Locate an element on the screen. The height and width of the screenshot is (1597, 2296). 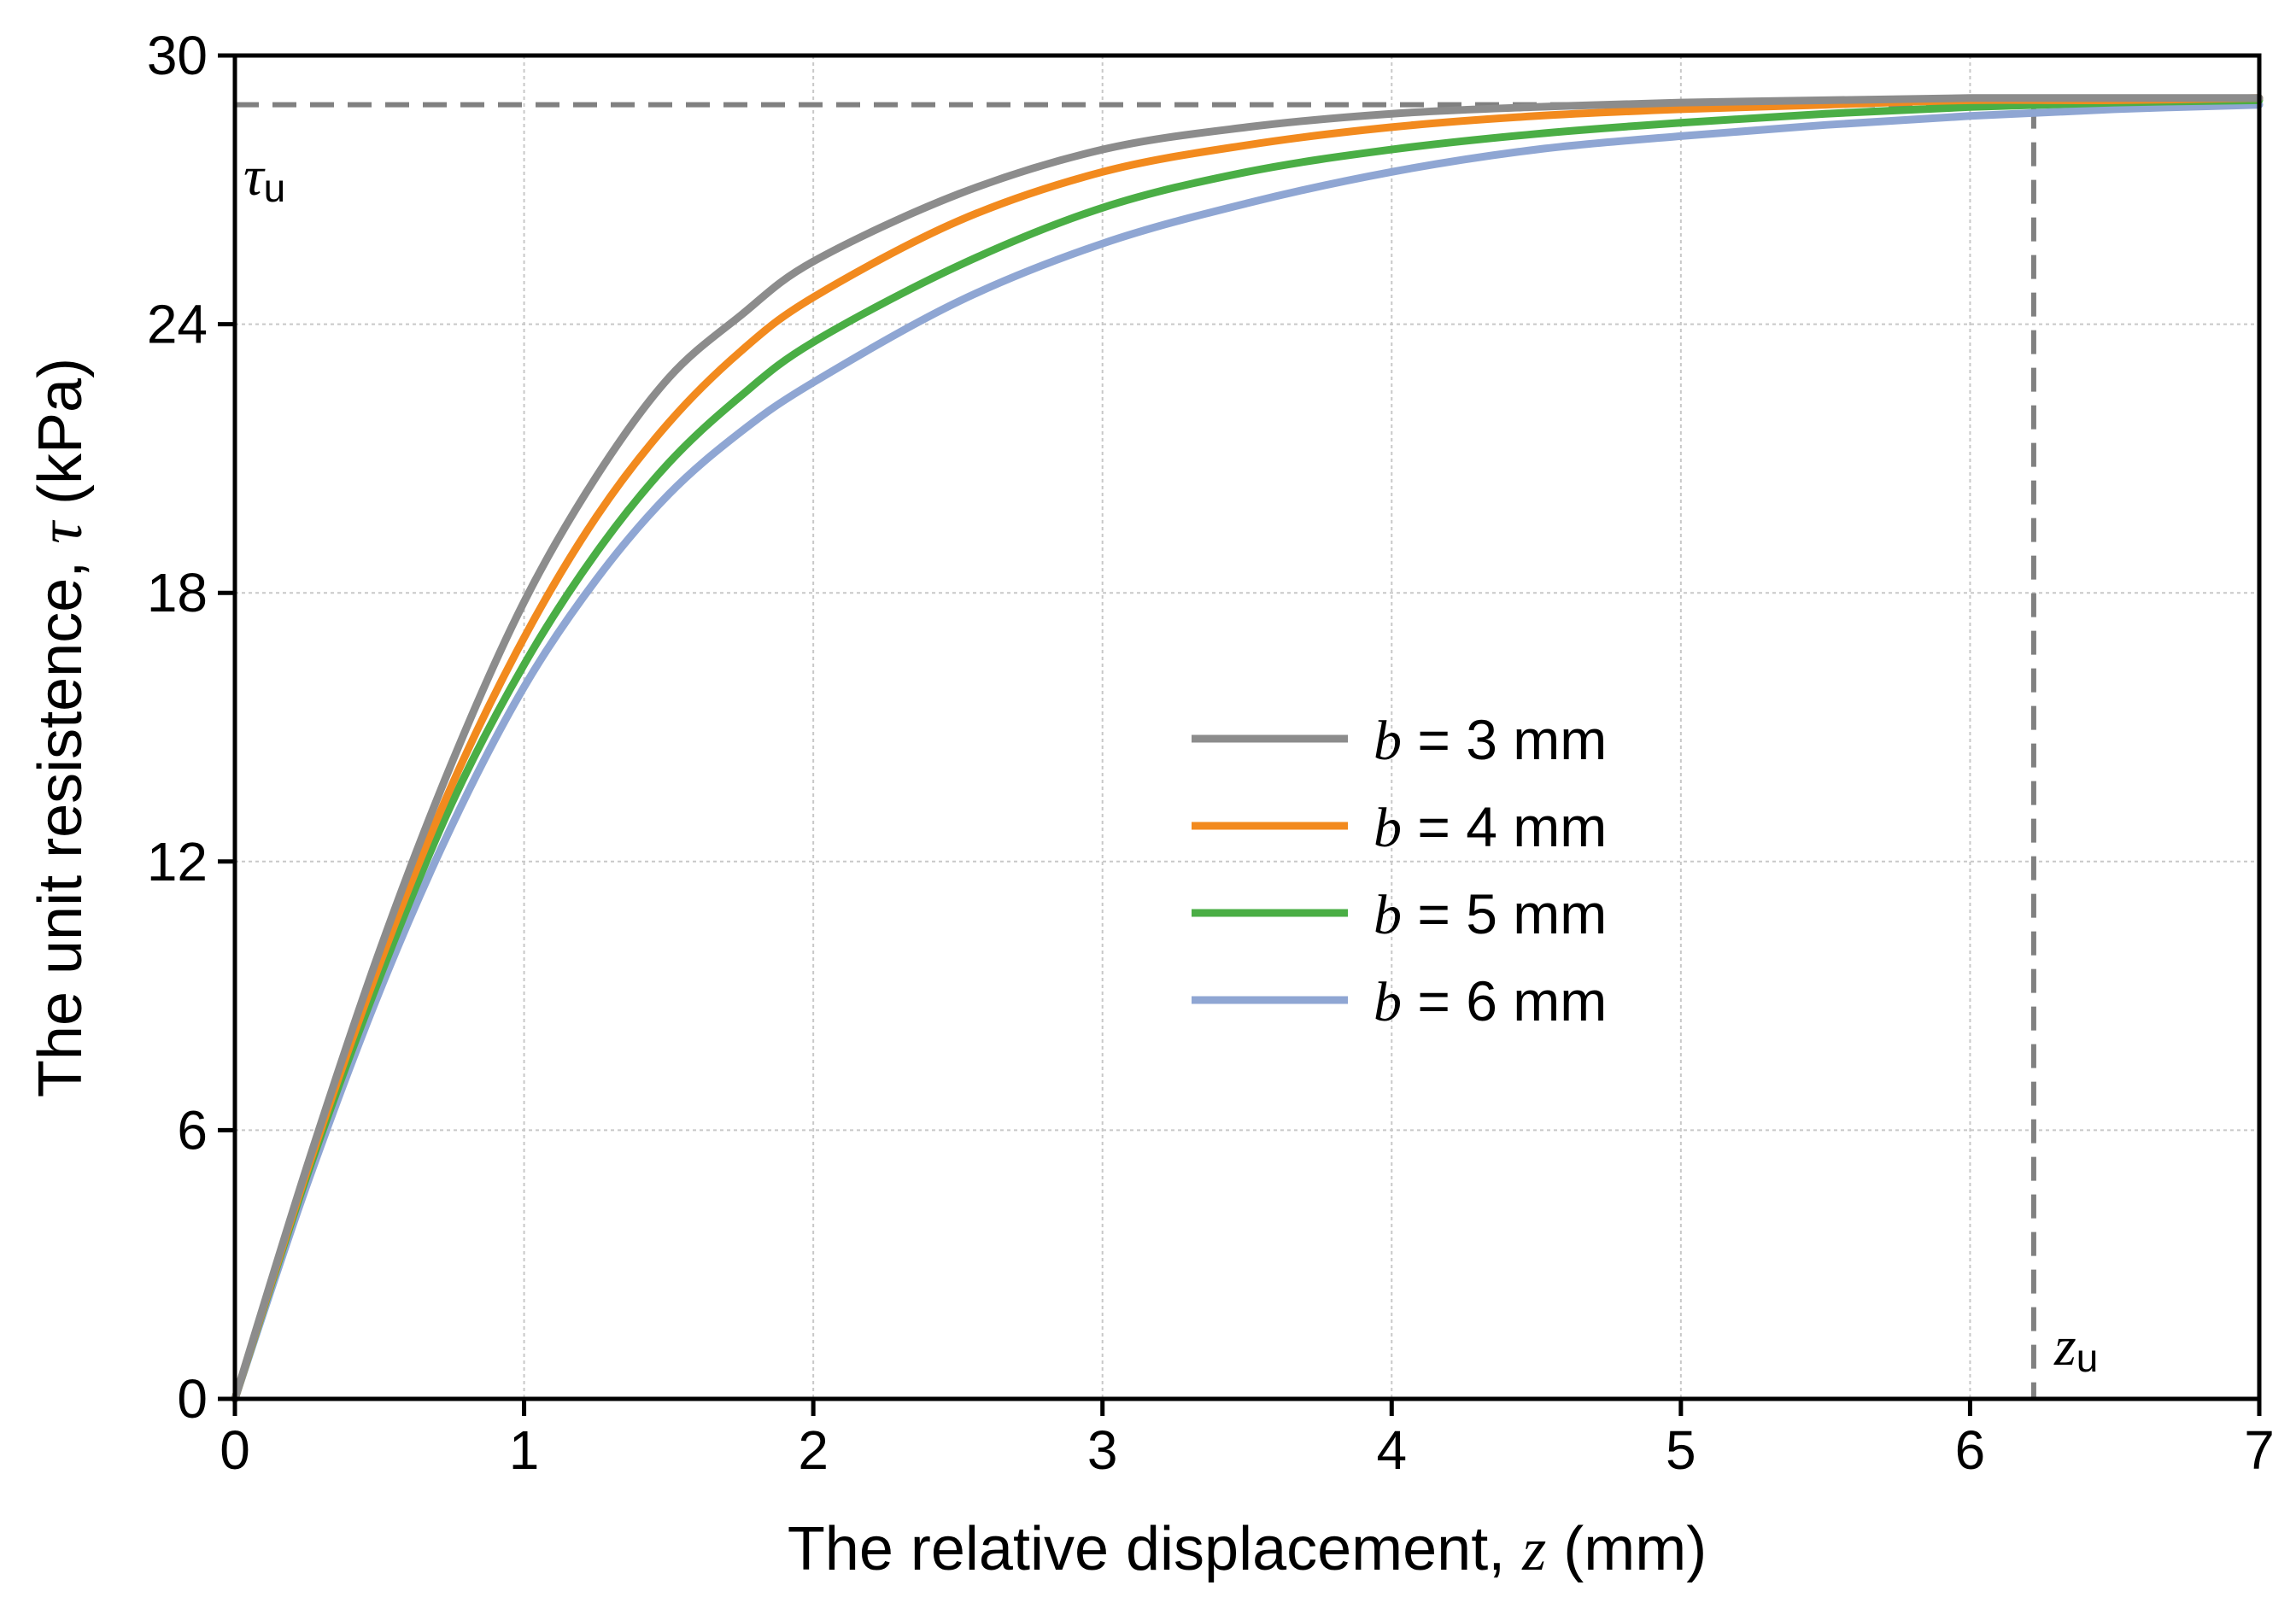
z-u-label: zu is located at coordinates (2075, 1347).